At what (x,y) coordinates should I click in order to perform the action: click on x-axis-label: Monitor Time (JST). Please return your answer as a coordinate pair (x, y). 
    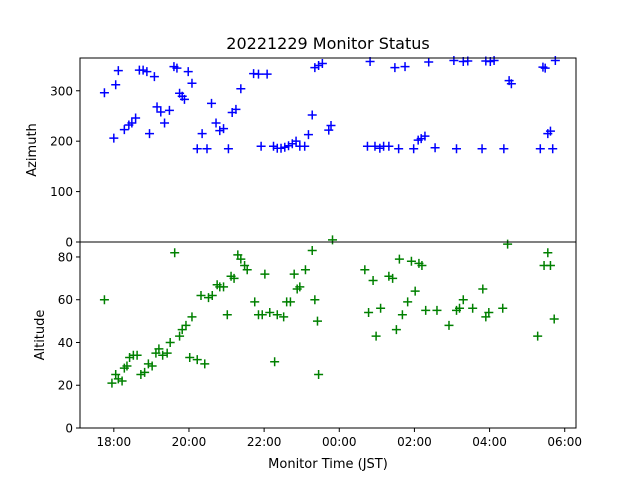
    Looking at the image, I should click on (328, 464).